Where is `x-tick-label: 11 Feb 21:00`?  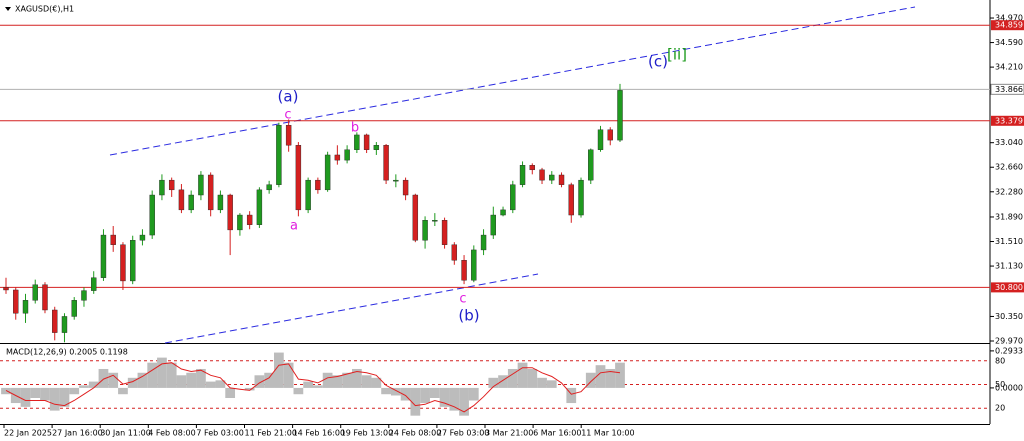
x-tick-label: 11 Feb 21:00 is located at coordinates (271, 433).